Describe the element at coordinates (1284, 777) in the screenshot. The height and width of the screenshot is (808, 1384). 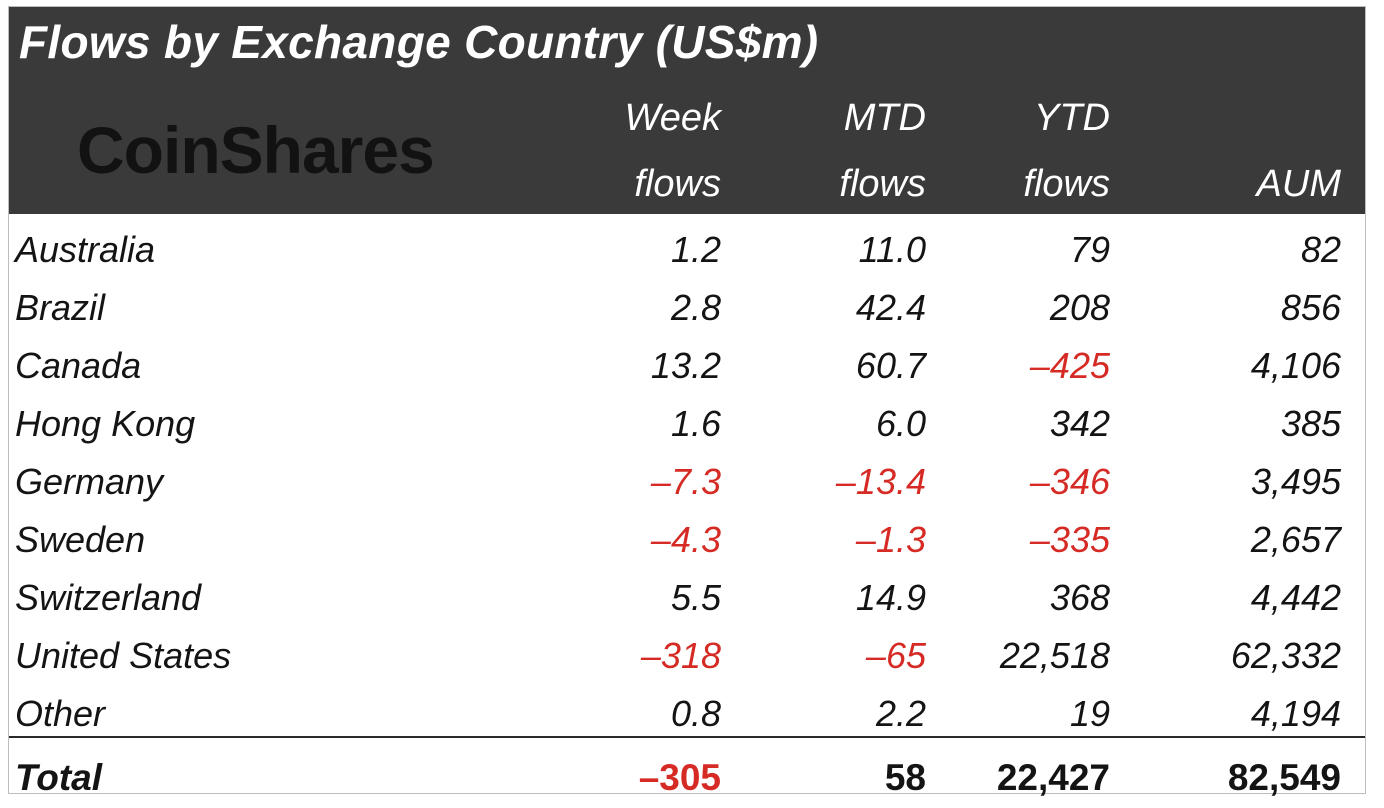
I see `cell-aum: 82,549` at that location.